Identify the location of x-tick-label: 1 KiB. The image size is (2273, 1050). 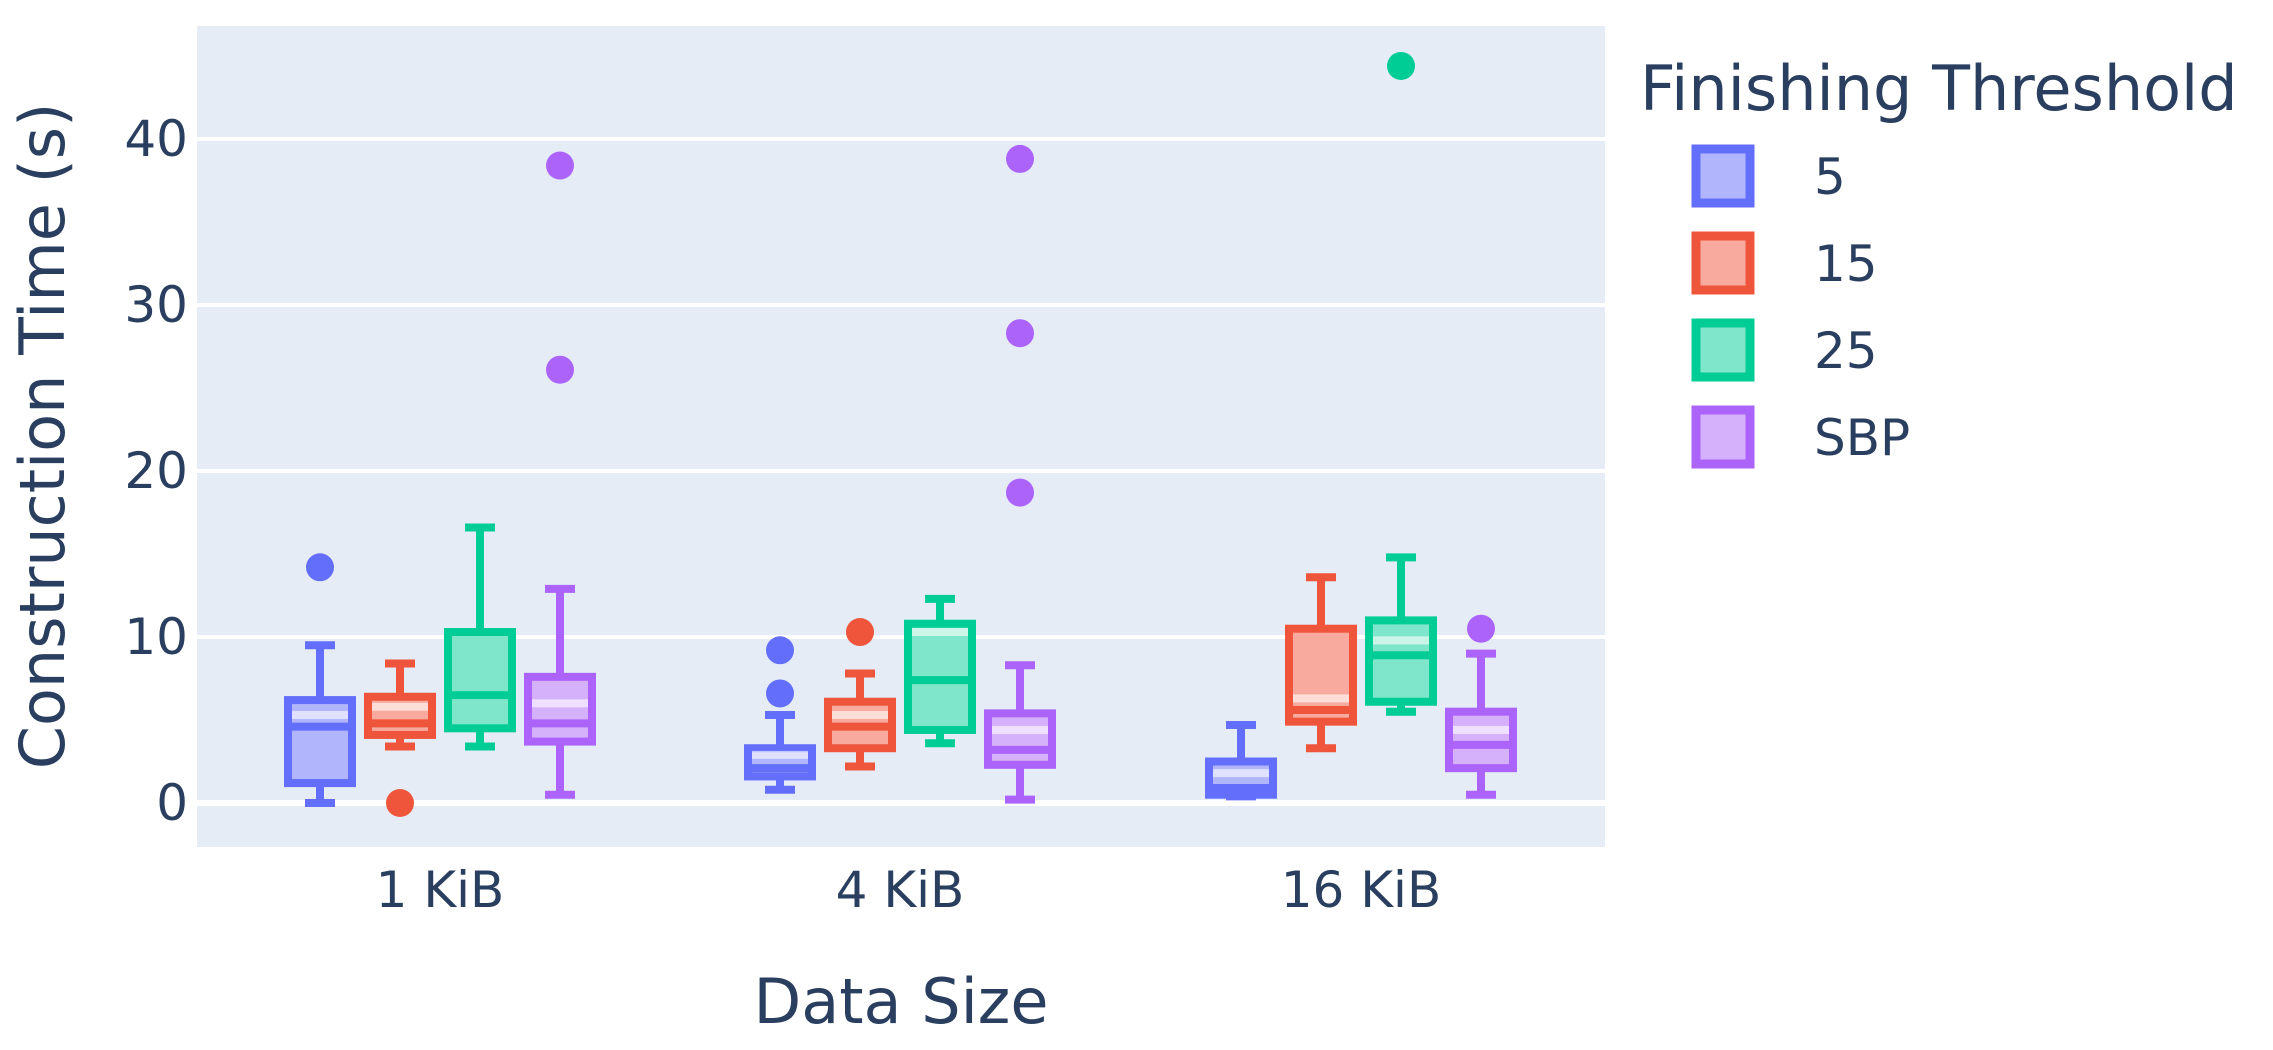
(440, 890).